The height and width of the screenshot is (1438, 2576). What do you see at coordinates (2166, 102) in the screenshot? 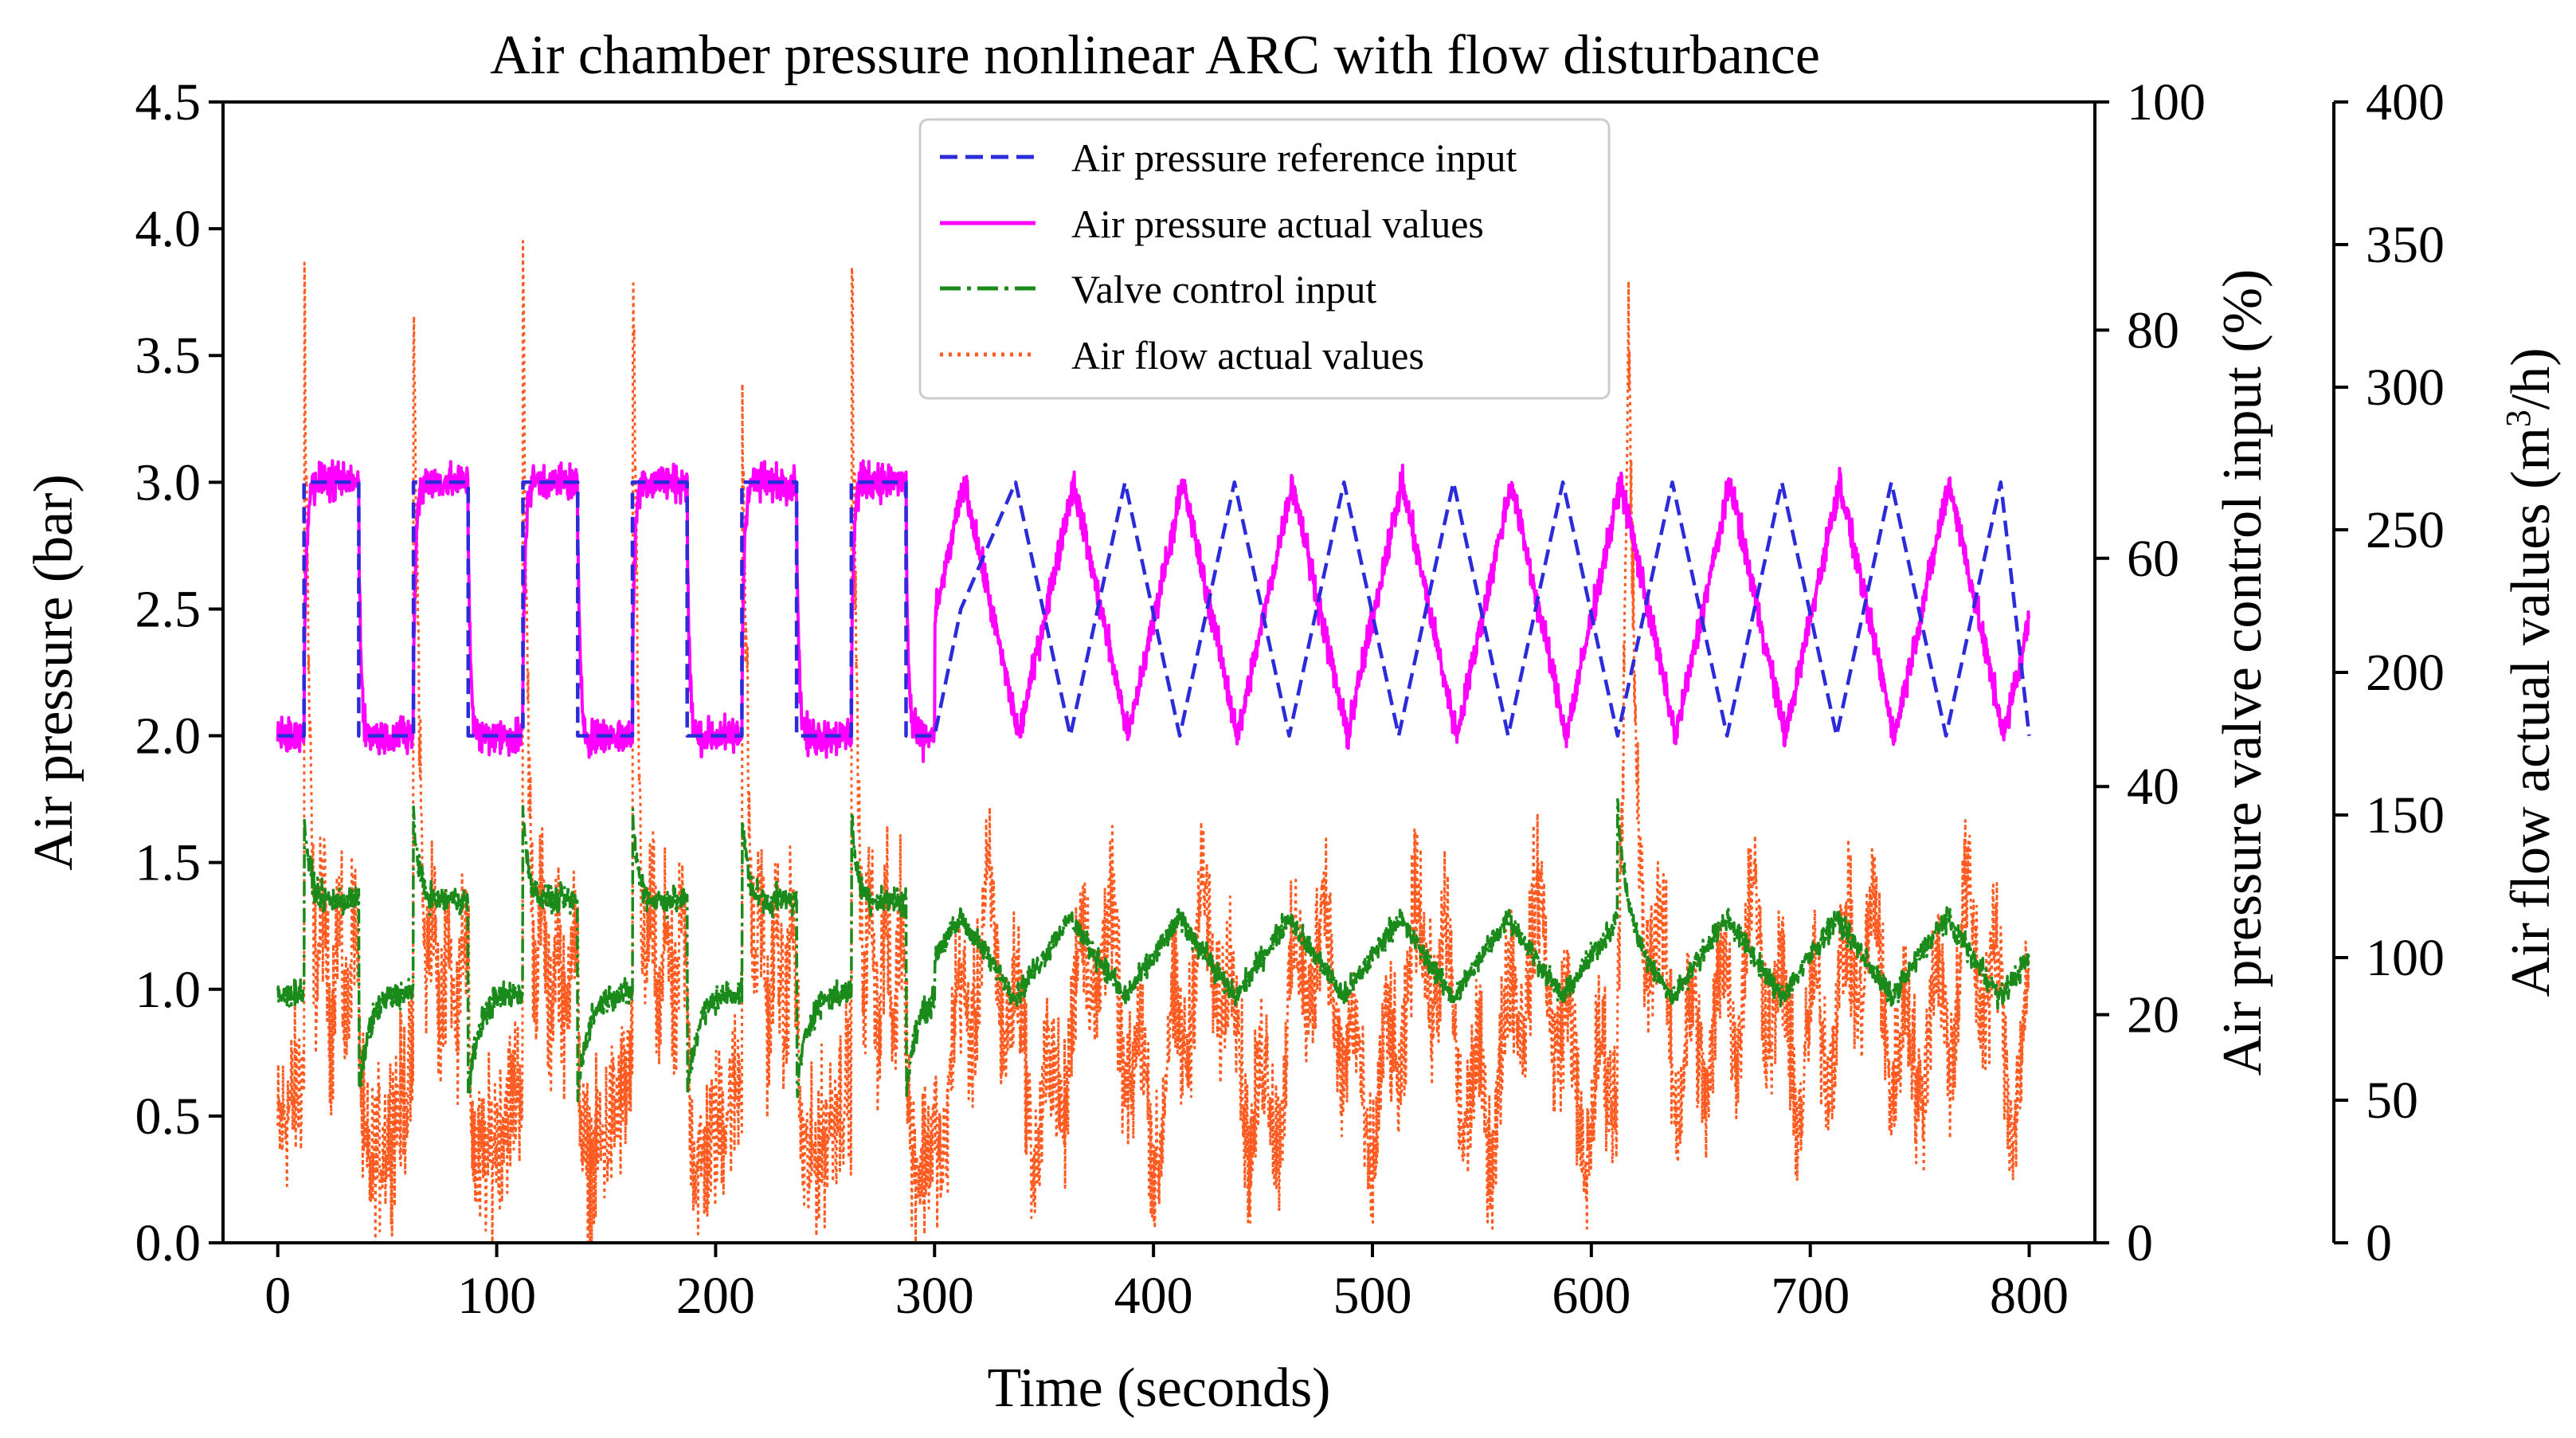
I see `y-right1-tick-label: 100` at bounding box center [2166, 102].